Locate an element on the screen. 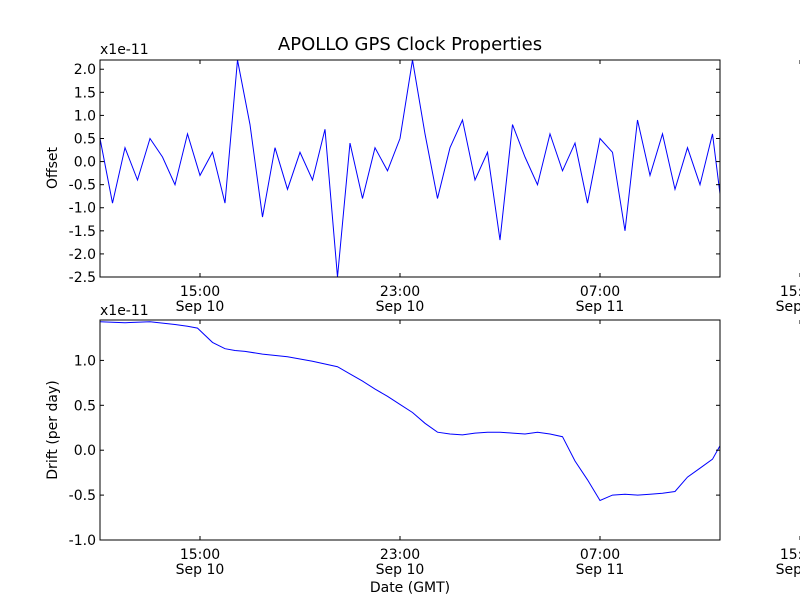 The image size is (800, 600). offset-ytick-label: -2.5 is located at coordinates (82, 278).